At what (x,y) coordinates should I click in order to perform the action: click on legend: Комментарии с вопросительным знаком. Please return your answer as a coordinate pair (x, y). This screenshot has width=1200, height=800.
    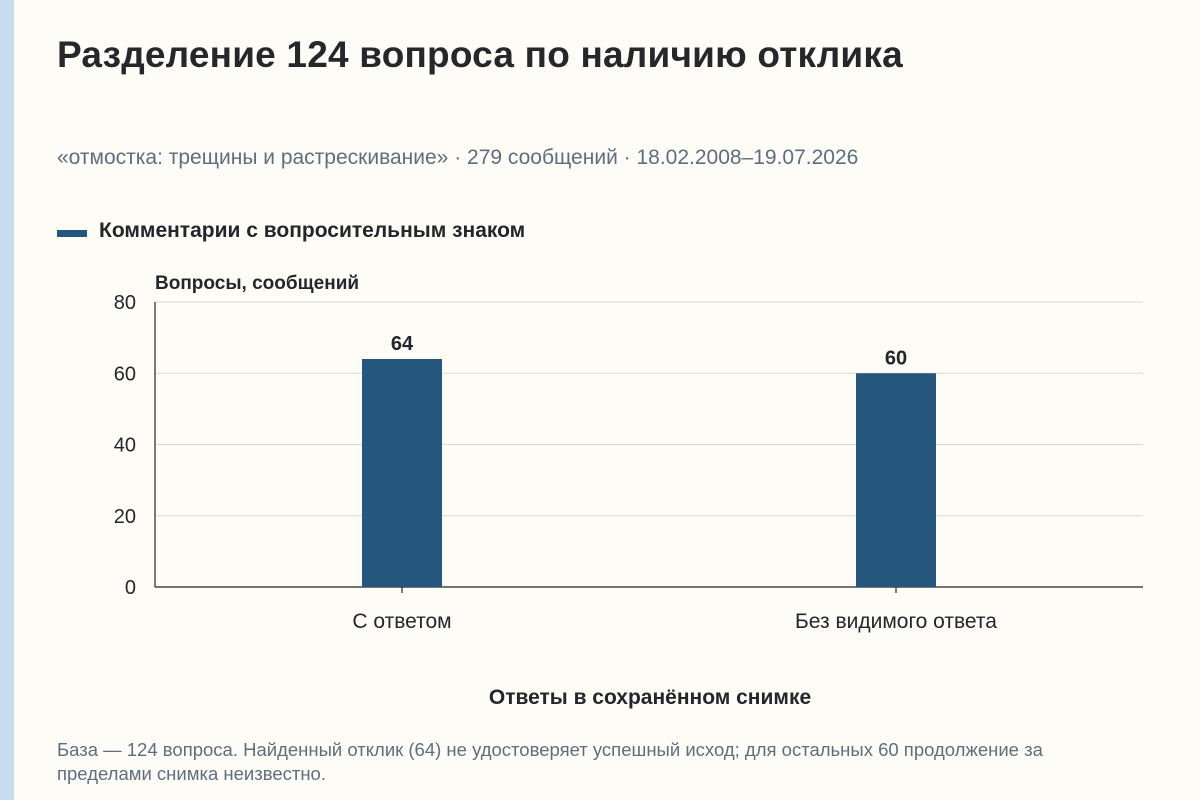
    Looking at the image, I should click on (291, 231).